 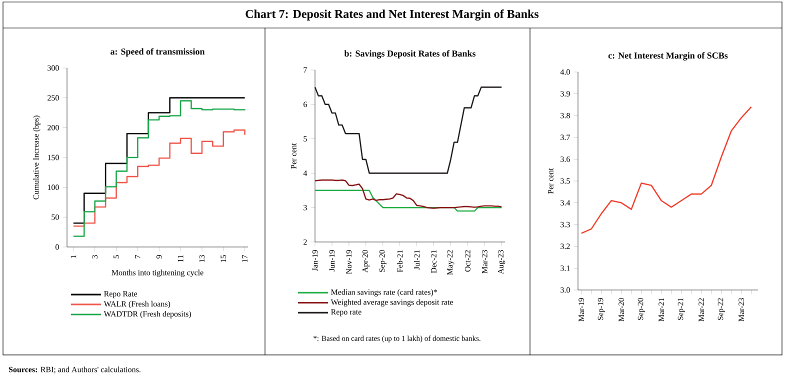 I want to click on legend-label: WADTDR (Fresh deposits), so click(x=147, y=314).